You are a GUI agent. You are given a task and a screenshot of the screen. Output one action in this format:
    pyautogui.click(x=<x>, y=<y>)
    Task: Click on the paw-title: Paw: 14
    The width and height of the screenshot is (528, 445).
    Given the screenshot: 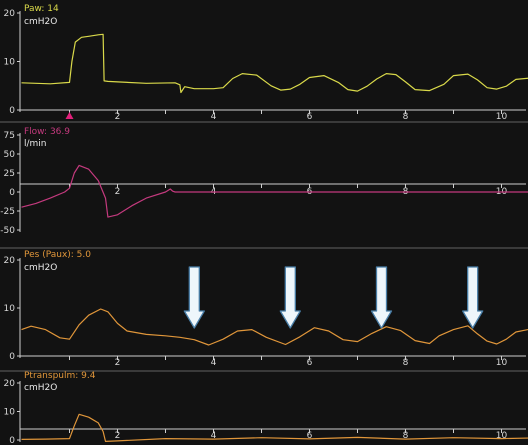 What is the action you would take?
    pyautogui.click(x=41, y=9)
    